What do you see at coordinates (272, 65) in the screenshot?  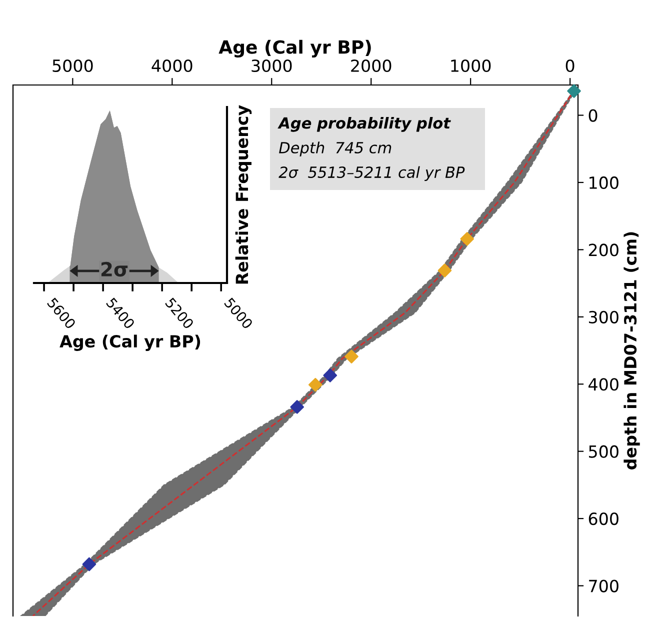 I see `x-tick-label: 3000` at bounding box center [272, 65].